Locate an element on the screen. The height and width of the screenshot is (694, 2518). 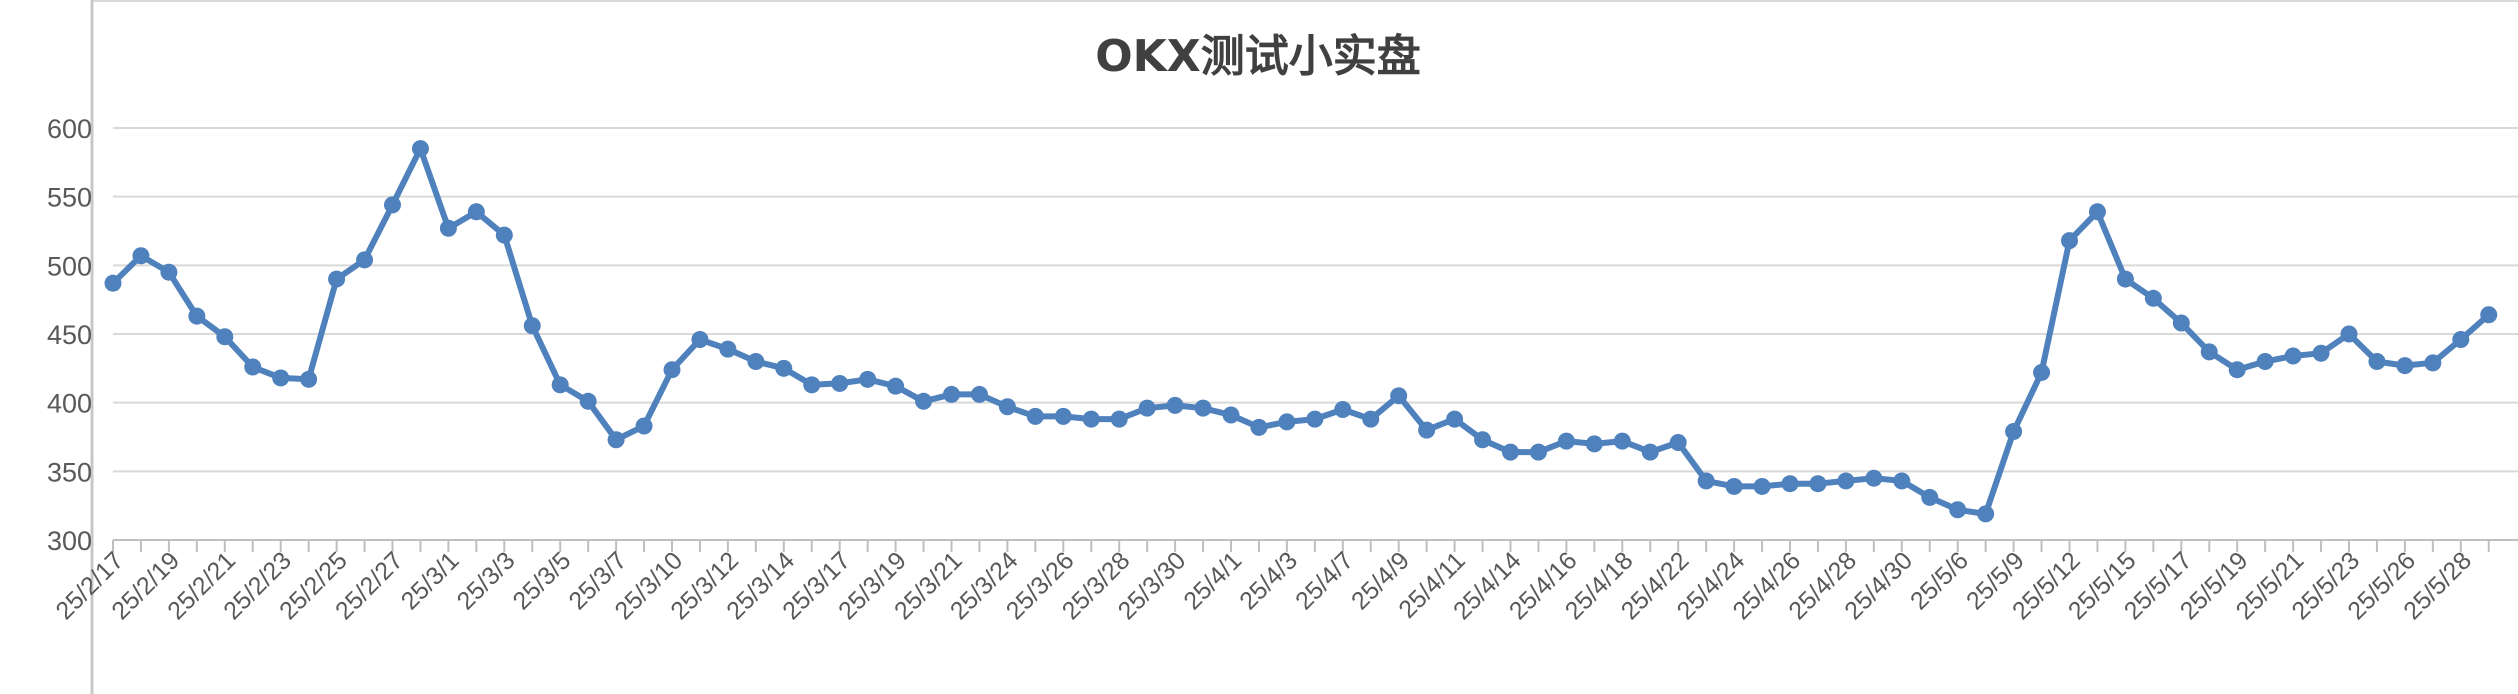
x-tick-label: 25/3/1 is located at coordinates (430, 580).